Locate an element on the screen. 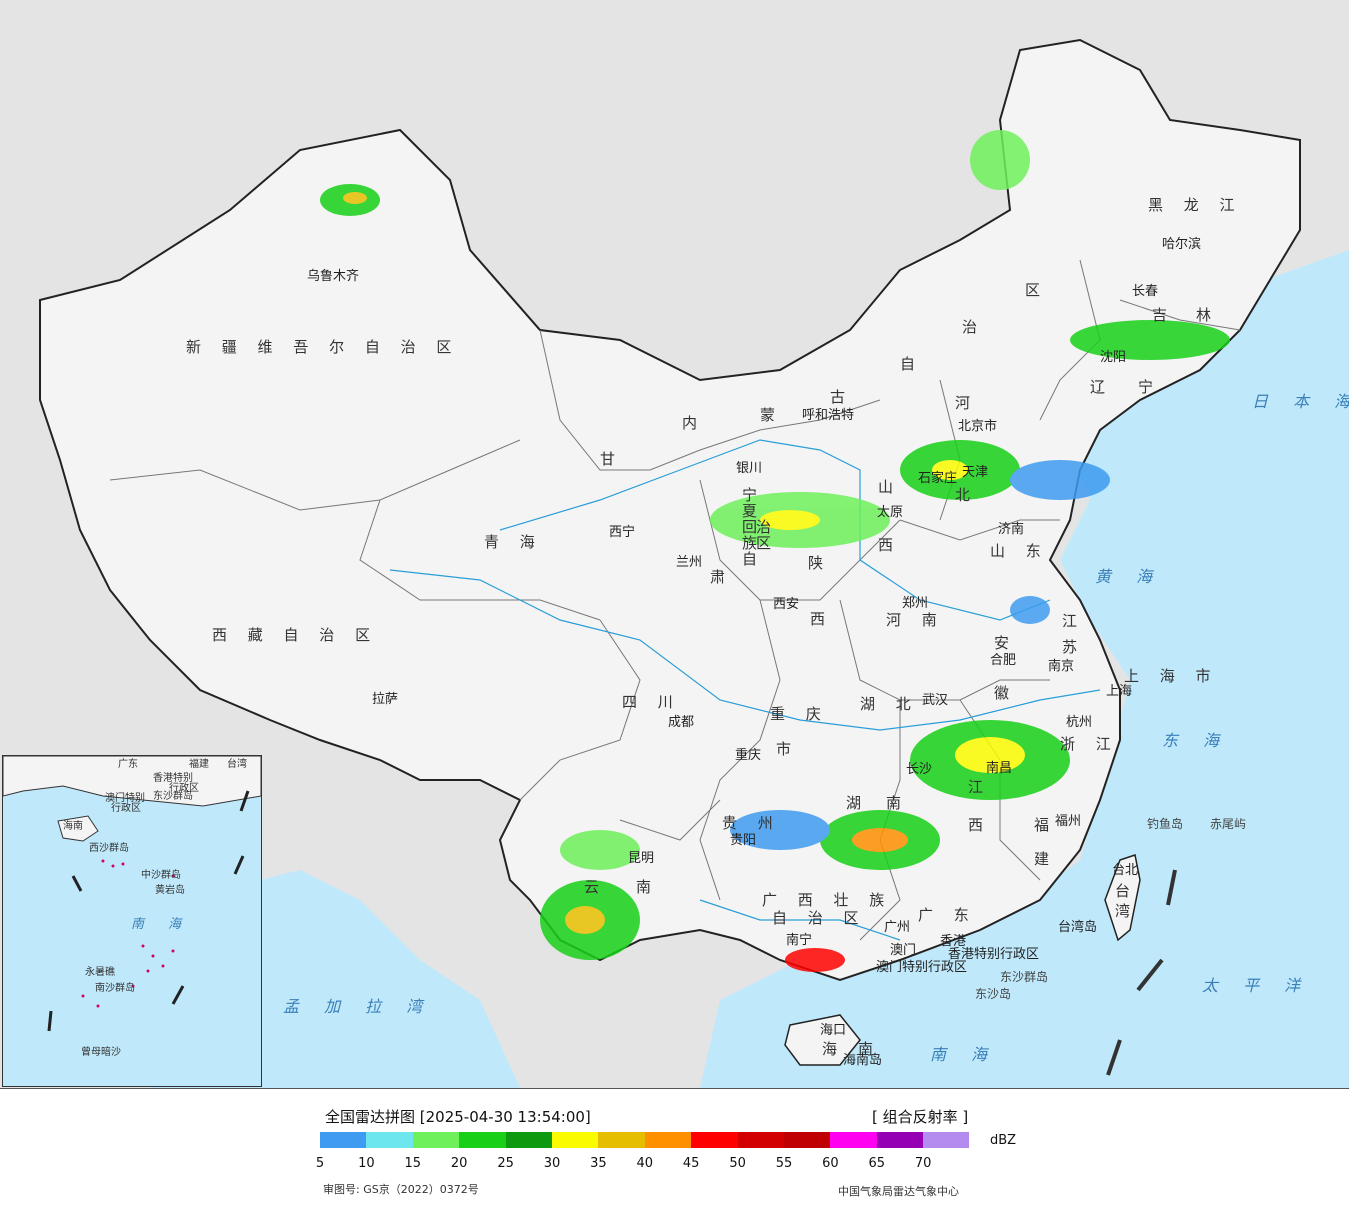 The image size is (1349, 1208). city-label: 长春 is located at coordinates (1145, 291).